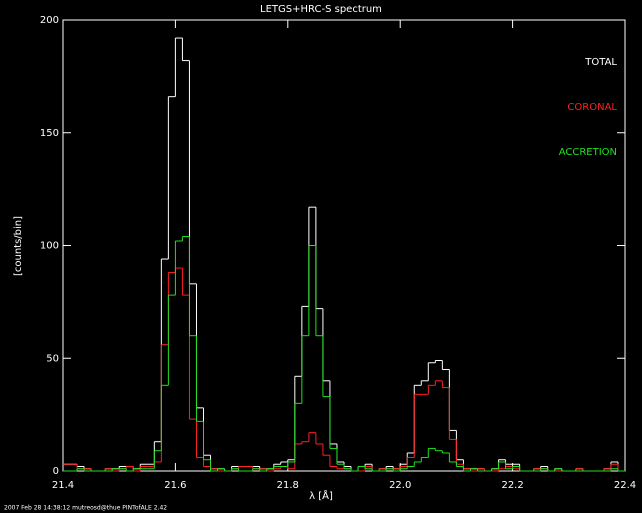  Describe the element at coordinates (321, 9) in the screenshot. I see `chart-title: LETGS+HRC-S spectrum` at that location.